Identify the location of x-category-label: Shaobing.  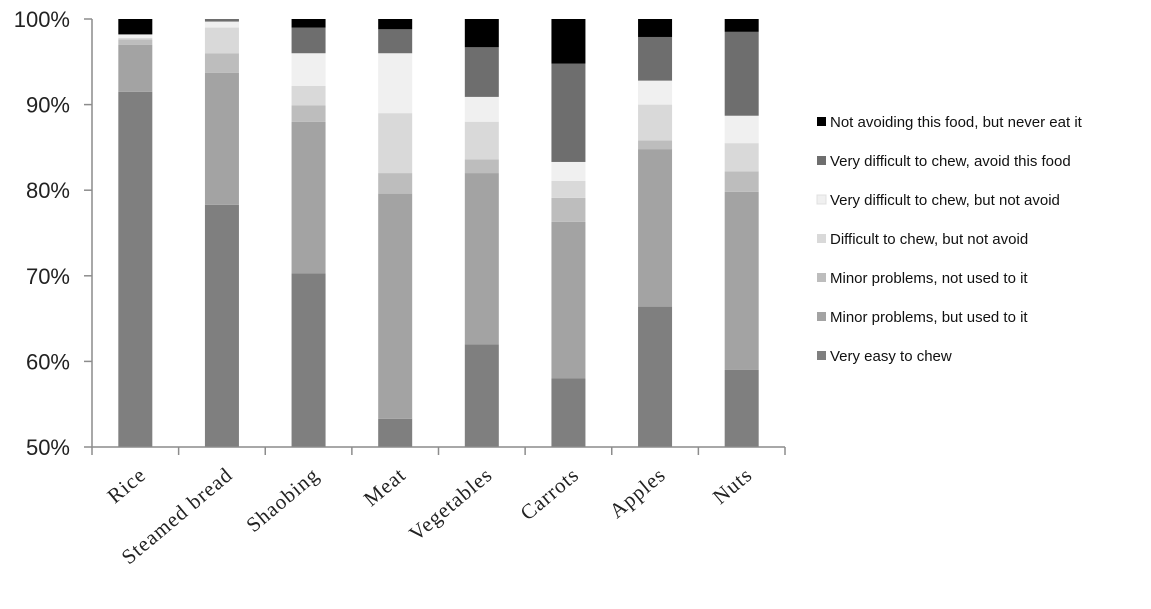
(282, 499).